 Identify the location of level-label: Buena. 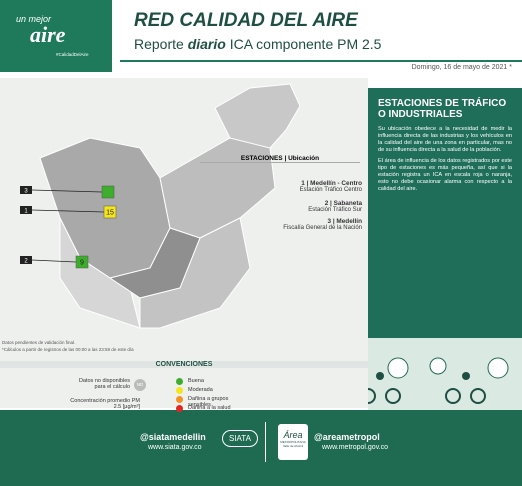
(196, 381).